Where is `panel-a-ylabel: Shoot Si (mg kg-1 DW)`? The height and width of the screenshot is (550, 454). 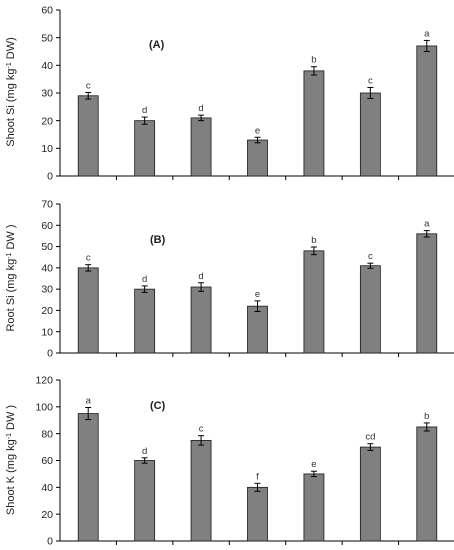 panel-a-ylabel: Shoot Si (mg kg-1 DW) is located at coordinates (11, 92).